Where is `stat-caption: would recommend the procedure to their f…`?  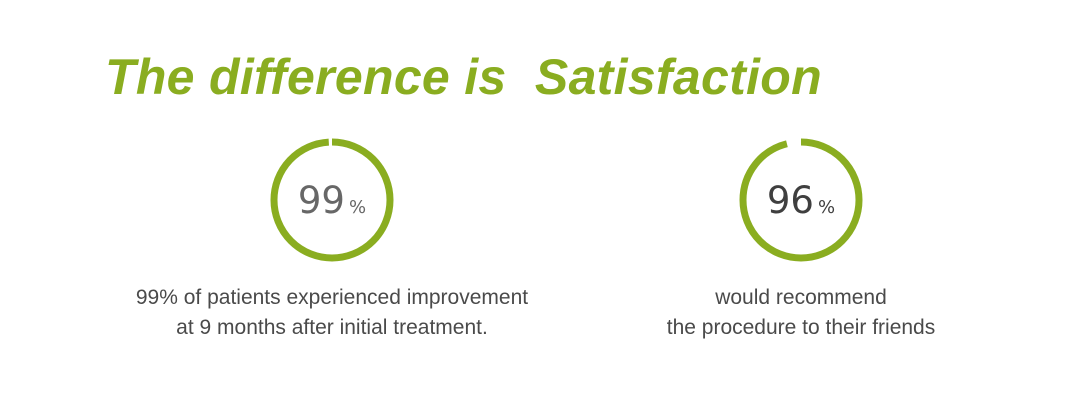 stat-caption: would recommend the procedure to their f… is located at coordinates (801, 313).